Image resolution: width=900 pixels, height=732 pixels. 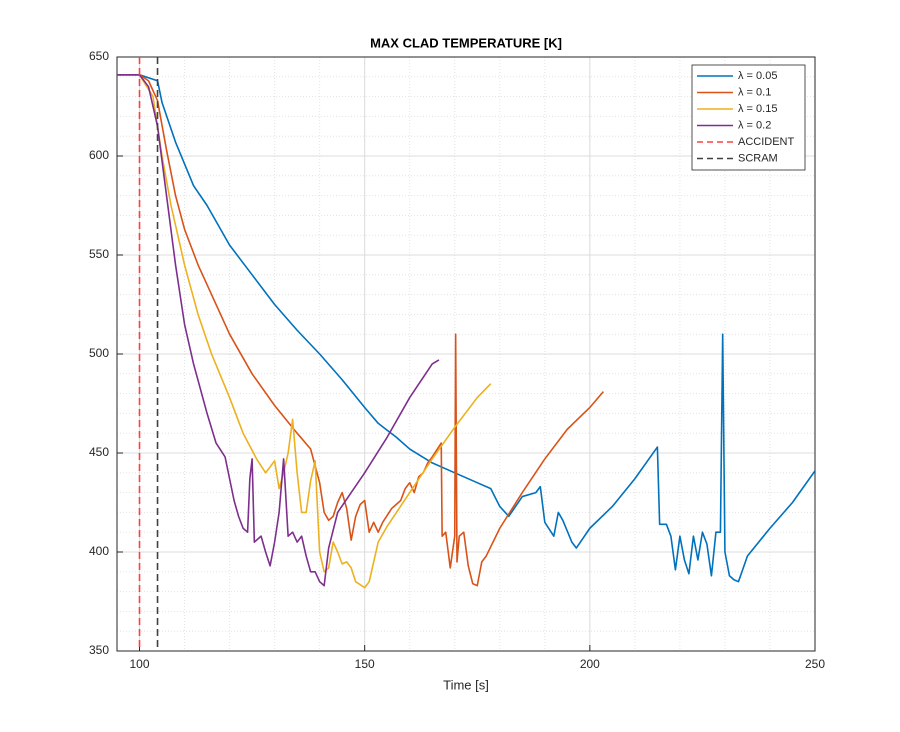 What do you see at coordinates (466, 684) in the screenshot?
I see `x-axis-label: Time [s]` at bounding box center [466, 684].